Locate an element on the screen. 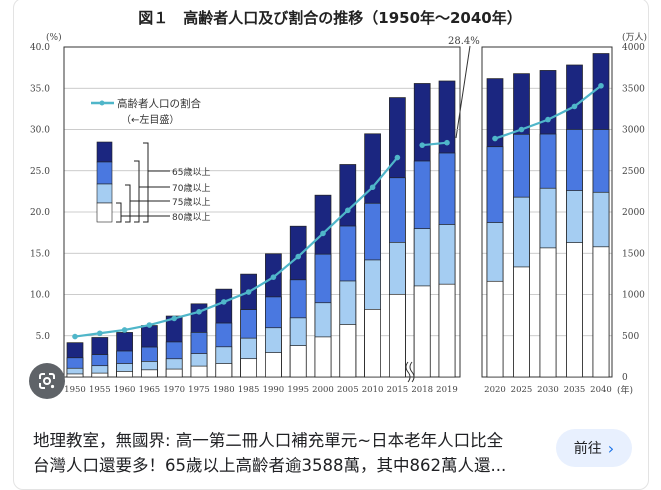 Image resolution: width=661 pixels, height=490 pixels. x-tick-label: 2020 is located at coordinates (495, 390).